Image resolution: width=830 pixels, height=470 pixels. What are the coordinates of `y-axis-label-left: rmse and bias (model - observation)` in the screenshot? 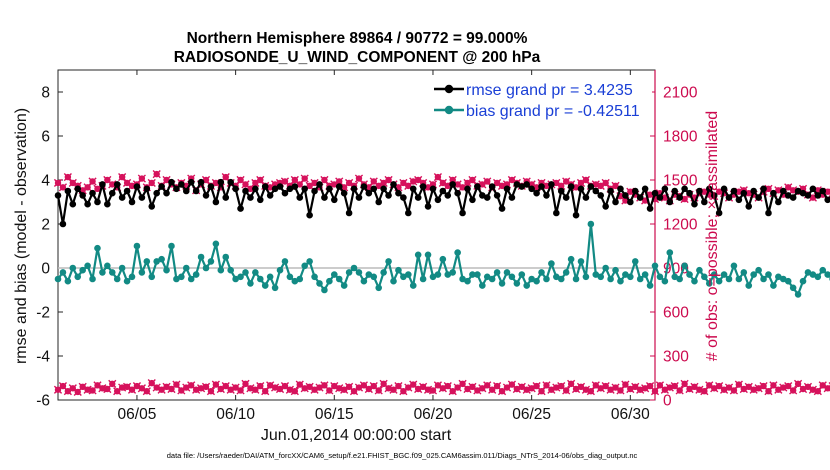 It's located at (21, 236).